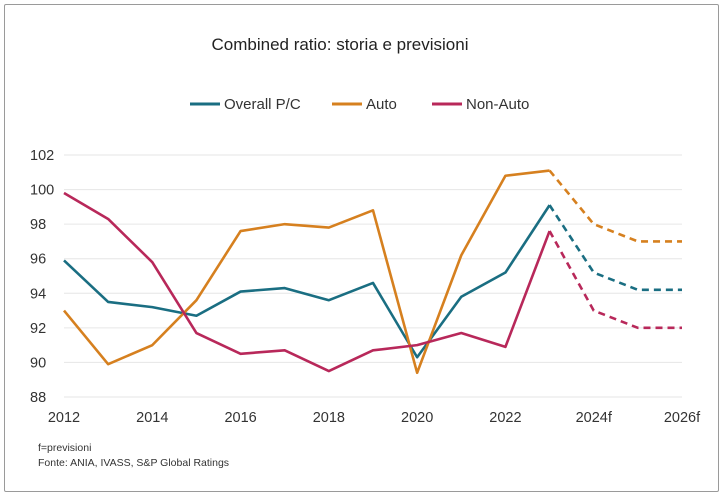  I want to click on x-tick-label: 2012, so click(64, 418).